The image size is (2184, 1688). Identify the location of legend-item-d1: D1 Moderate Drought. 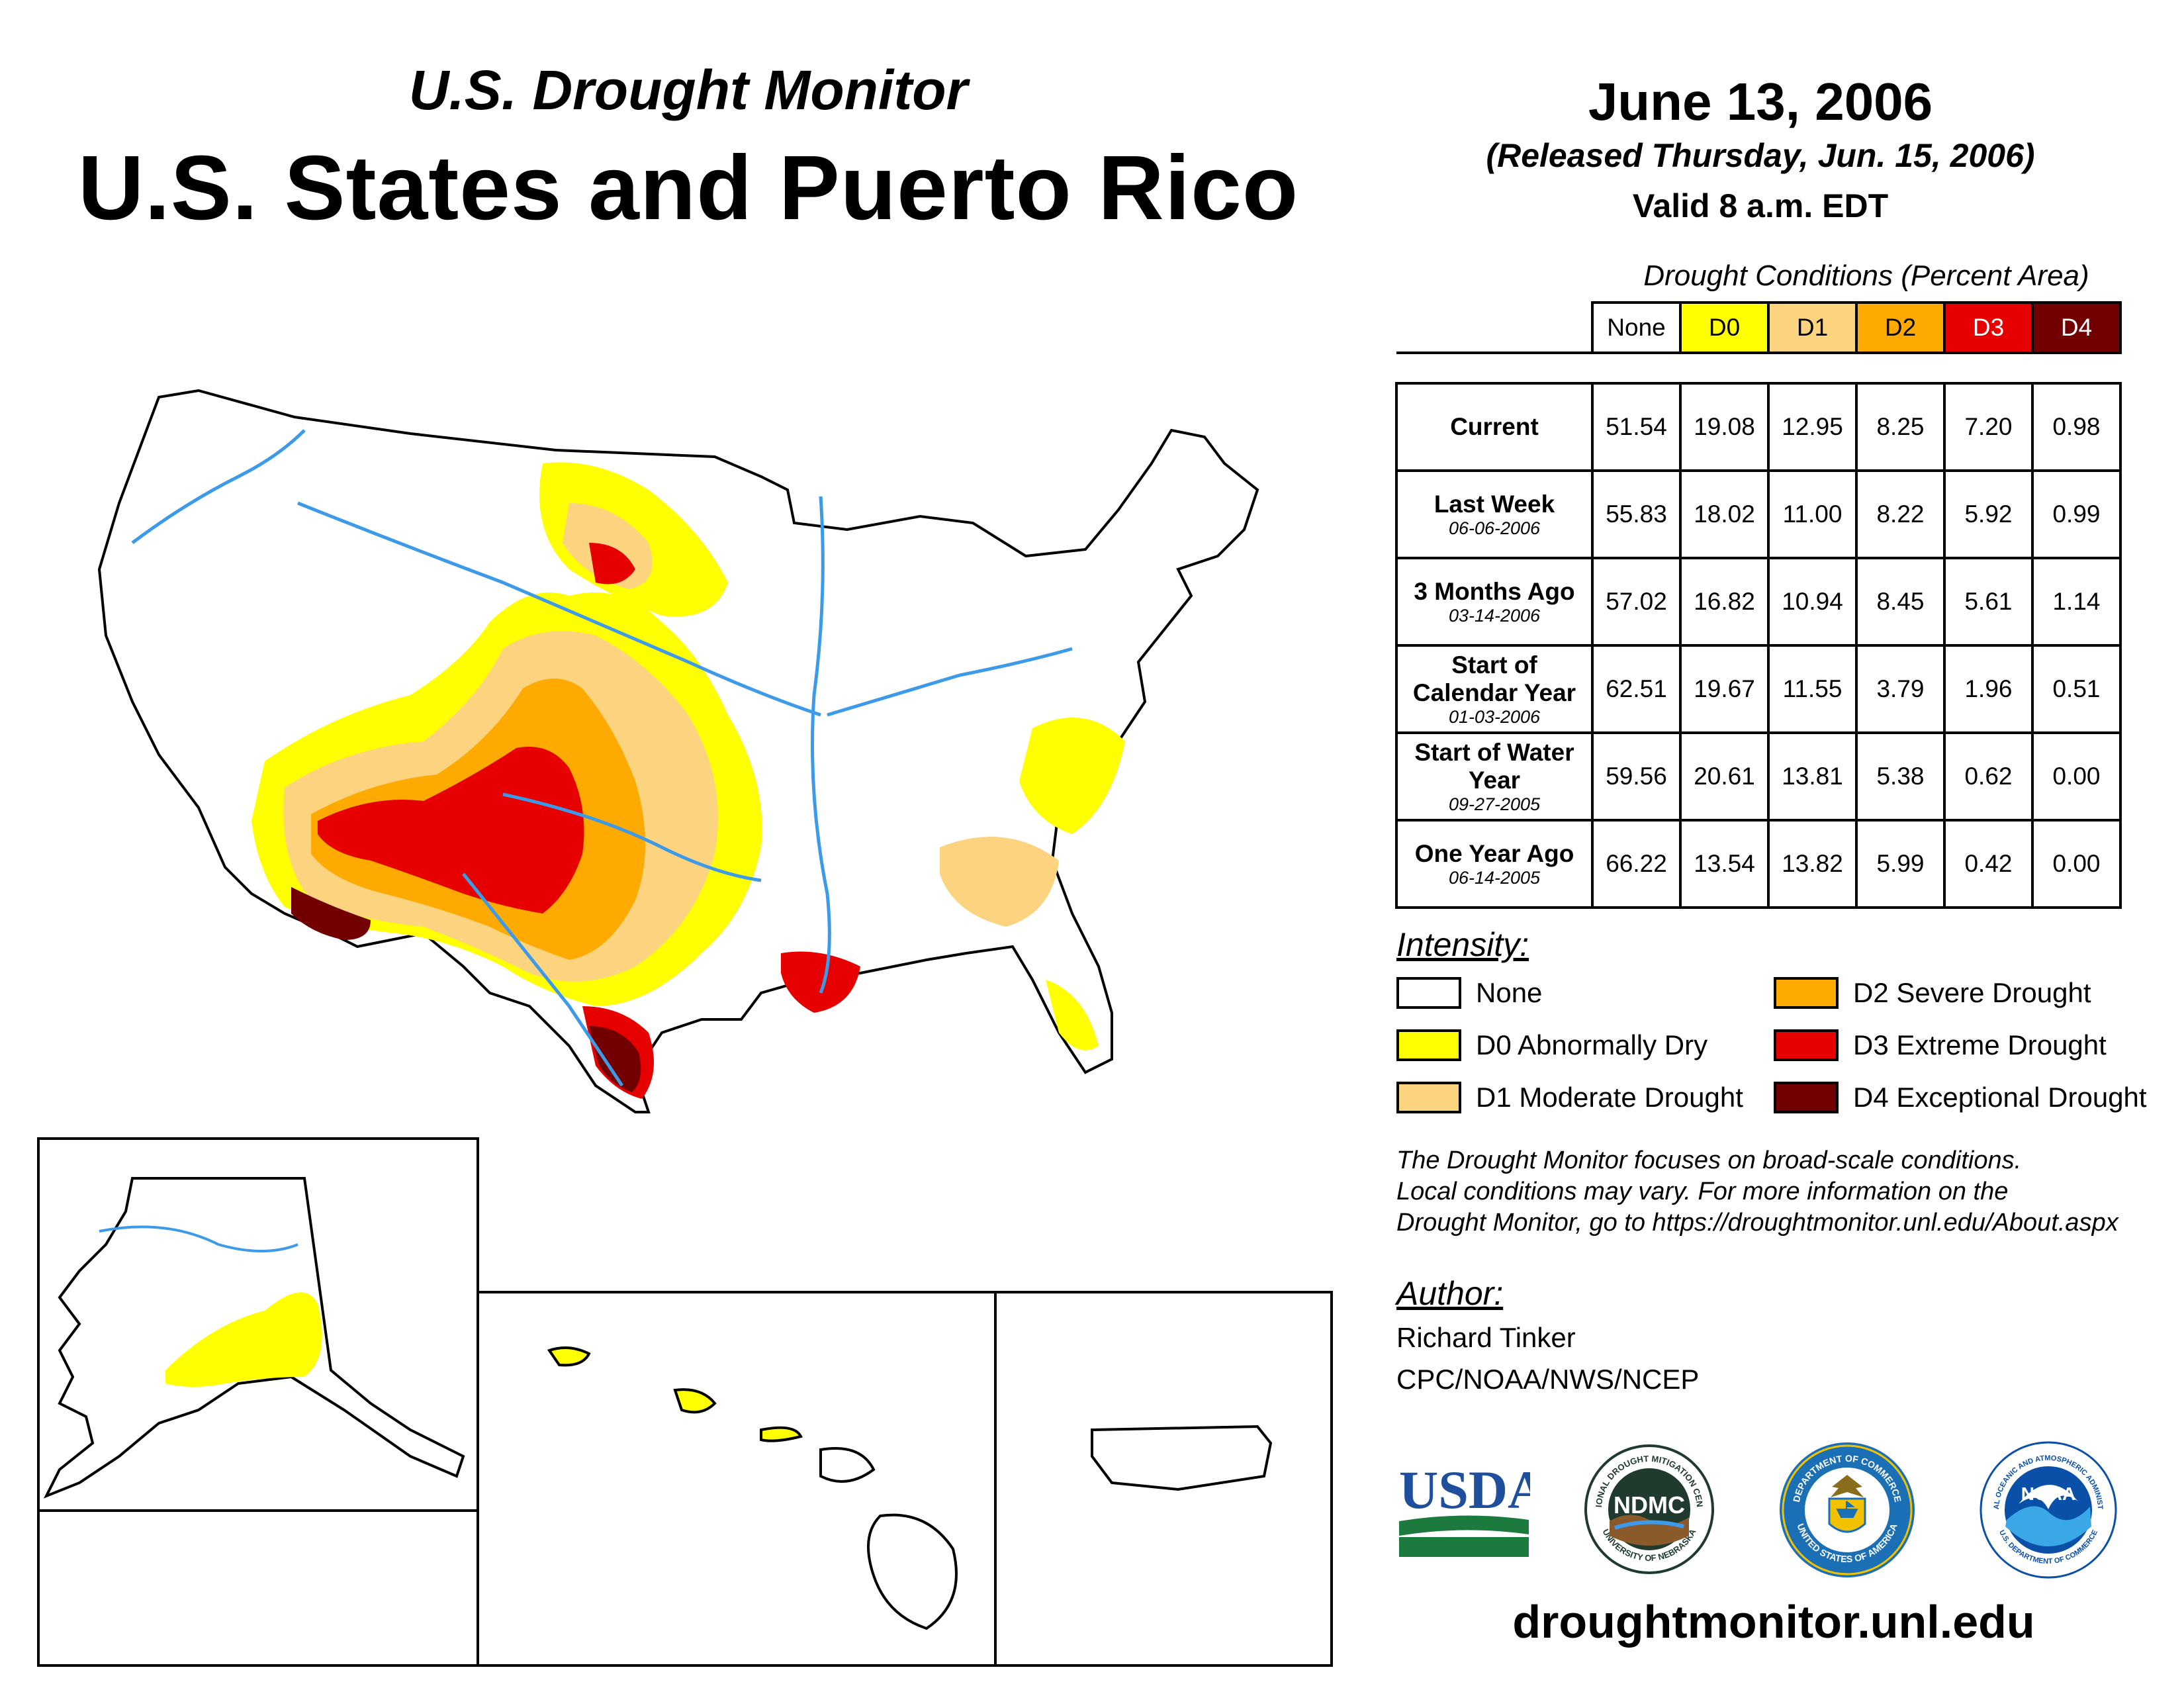
(1570, 1097).